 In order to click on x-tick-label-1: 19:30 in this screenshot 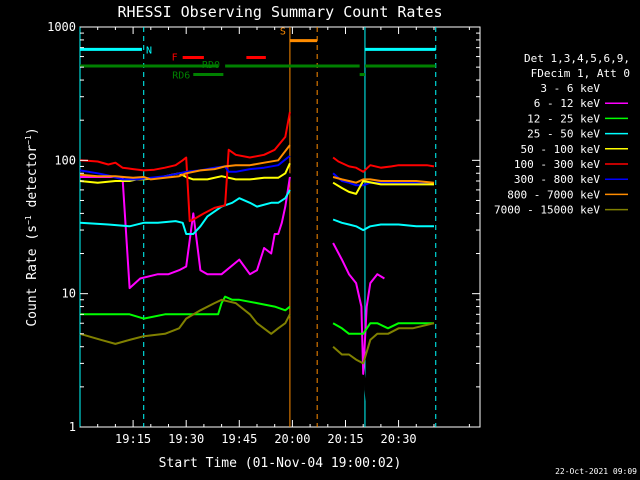, I will do `click(186, 439)`.